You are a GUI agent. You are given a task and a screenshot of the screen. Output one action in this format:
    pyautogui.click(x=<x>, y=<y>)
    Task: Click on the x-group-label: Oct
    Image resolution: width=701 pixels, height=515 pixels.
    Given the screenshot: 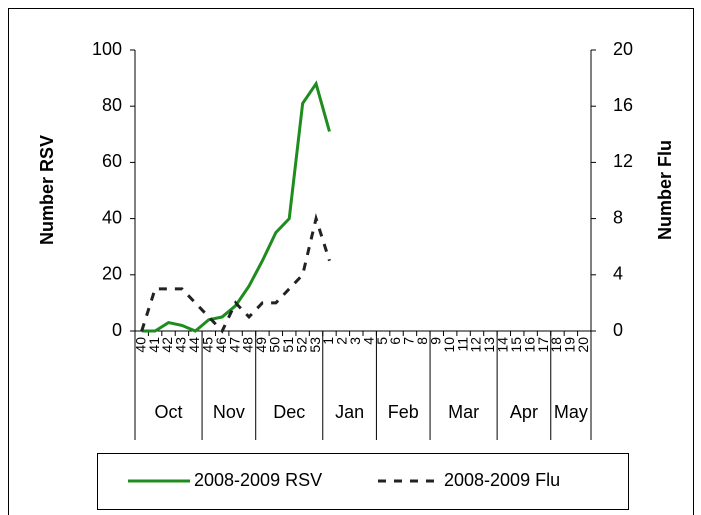 What is the action you would take?
    pyautogui.click(x=169, y=412)
    